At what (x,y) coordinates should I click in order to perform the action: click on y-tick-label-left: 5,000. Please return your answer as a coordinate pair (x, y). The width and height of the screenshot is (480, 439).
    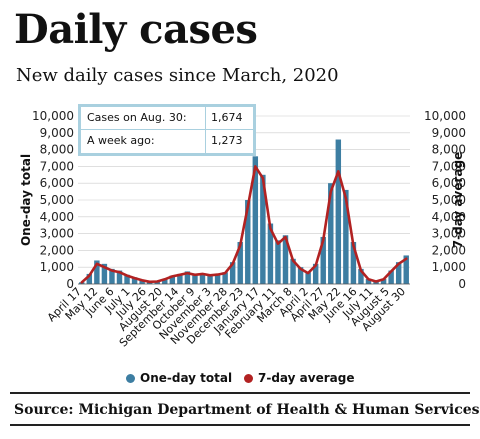
    Looking at the image, I should click on (57, 200).